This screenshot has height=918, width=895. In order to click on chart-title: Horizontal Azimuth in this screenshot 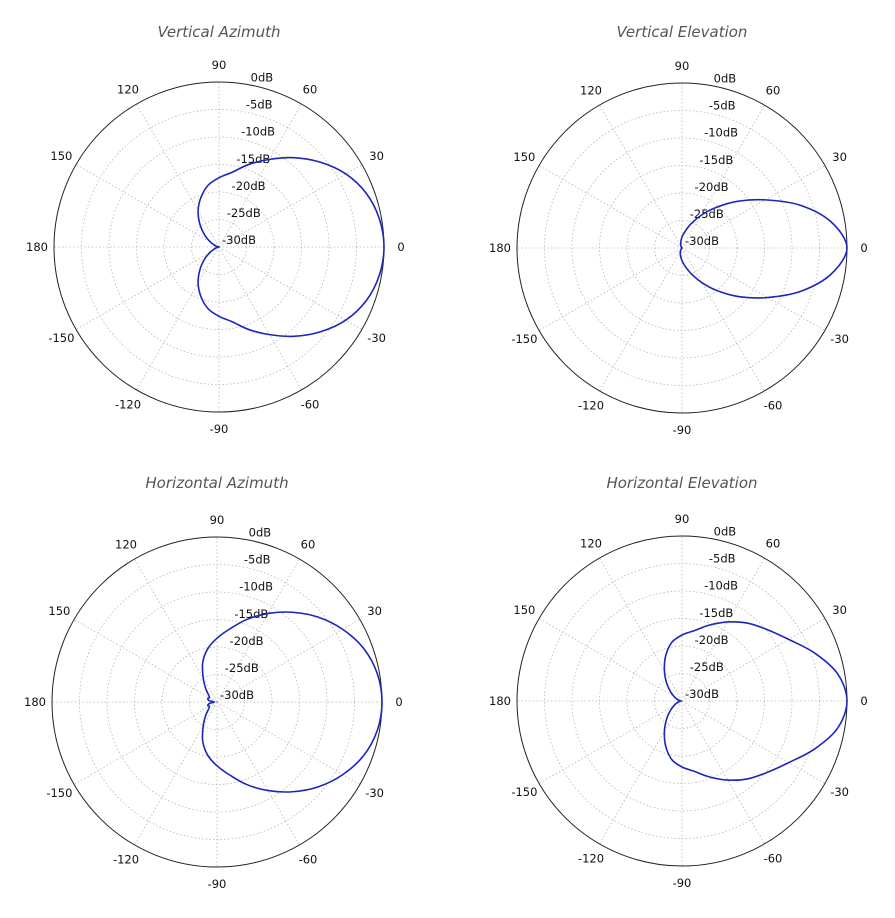, I will do `click(216, 483)`.